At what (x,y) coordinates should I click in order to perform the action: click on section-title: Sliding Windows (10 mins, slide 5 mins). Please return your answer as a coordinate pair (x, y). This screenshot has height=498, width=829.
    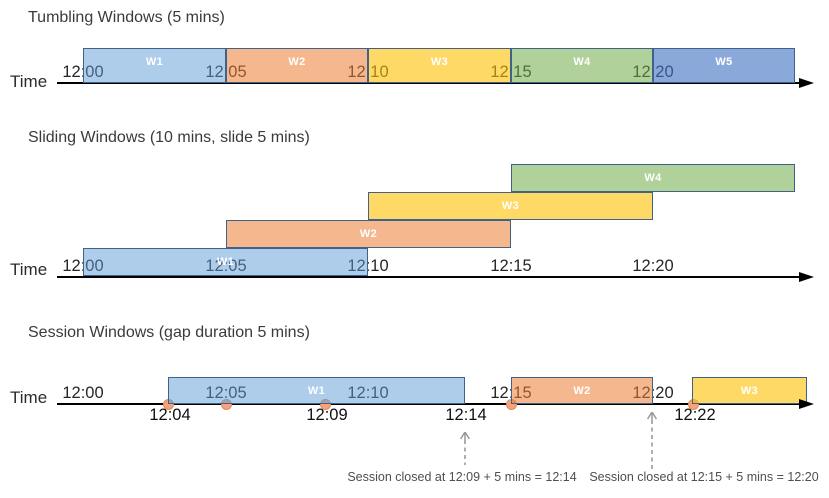
    Looking at the image, I should click on (169, 137).